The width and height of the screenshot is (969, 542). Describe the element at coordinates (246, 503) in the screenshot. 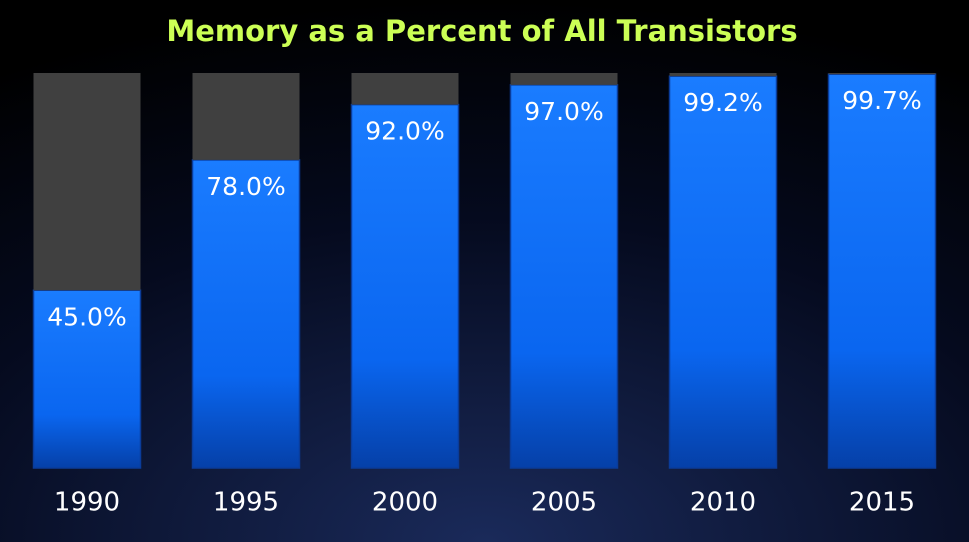

I see `x-tick-label: 1995` at that location.